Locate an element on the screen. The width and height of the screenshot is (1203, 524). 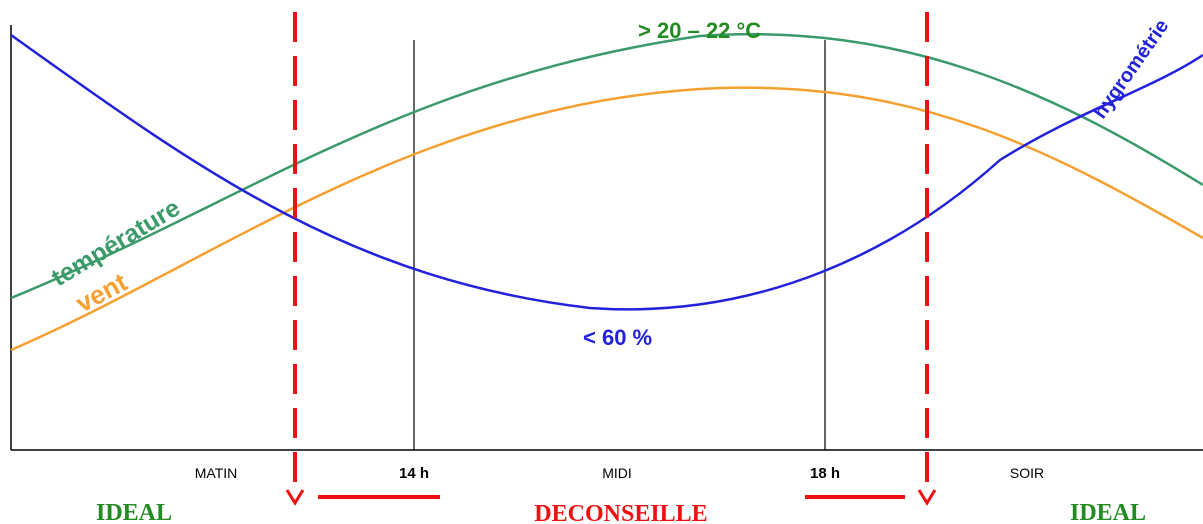
divider-right-arrow is located at coordinates (927, 497).